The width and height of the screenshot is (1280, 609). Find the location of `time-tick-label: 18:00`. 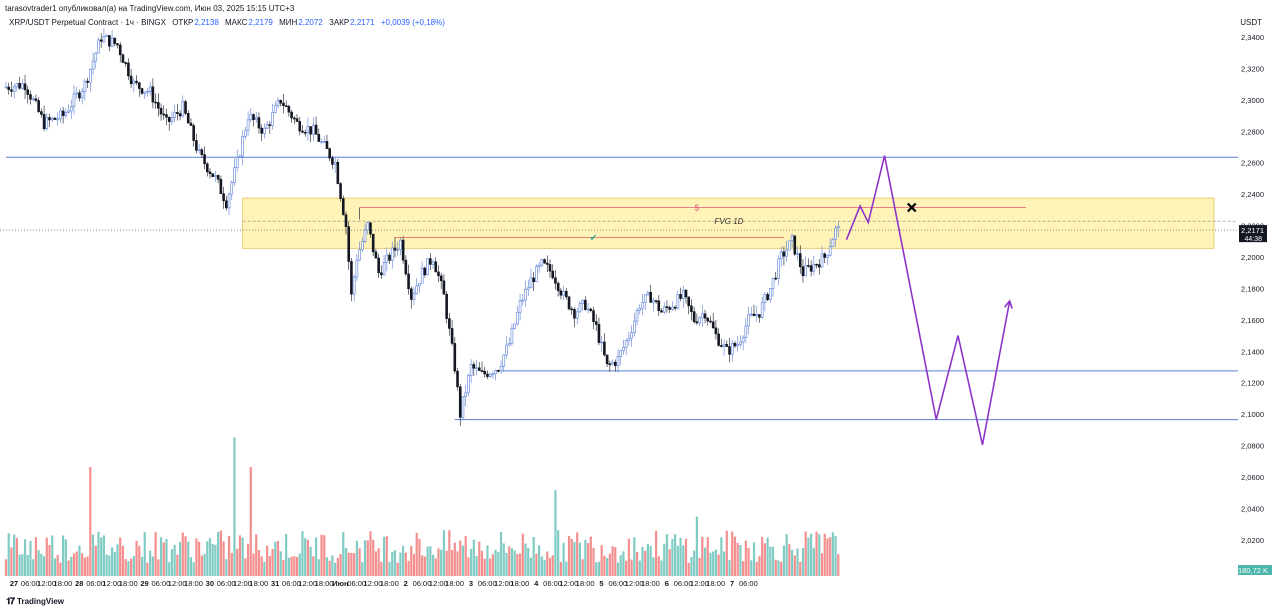

time-tick-label: 18:00 is located at coordinates (715, 583).